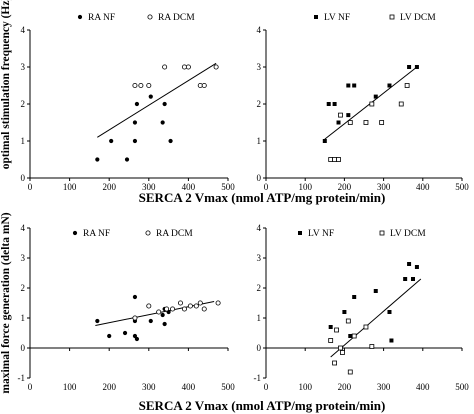 Image resolution: width=474 pixels, height=414 pixels. Describe the element at coordinates (408, 234) in the screenshot. I see `legend-label: LV DCM` at that location.